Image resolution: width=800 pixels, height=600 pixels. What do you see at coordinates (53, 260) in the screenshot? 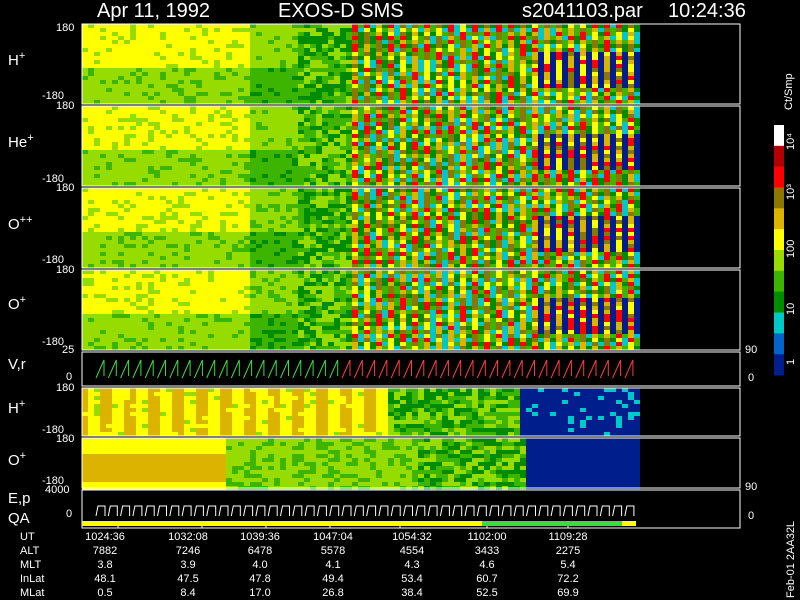
I see `tick-p3-bottom: -180` at bounding box center [53, 260].